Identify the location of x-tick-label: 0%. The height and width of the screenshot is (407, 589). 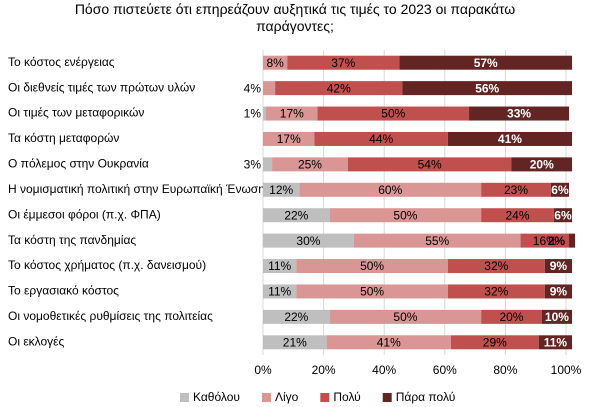
(263, 370).